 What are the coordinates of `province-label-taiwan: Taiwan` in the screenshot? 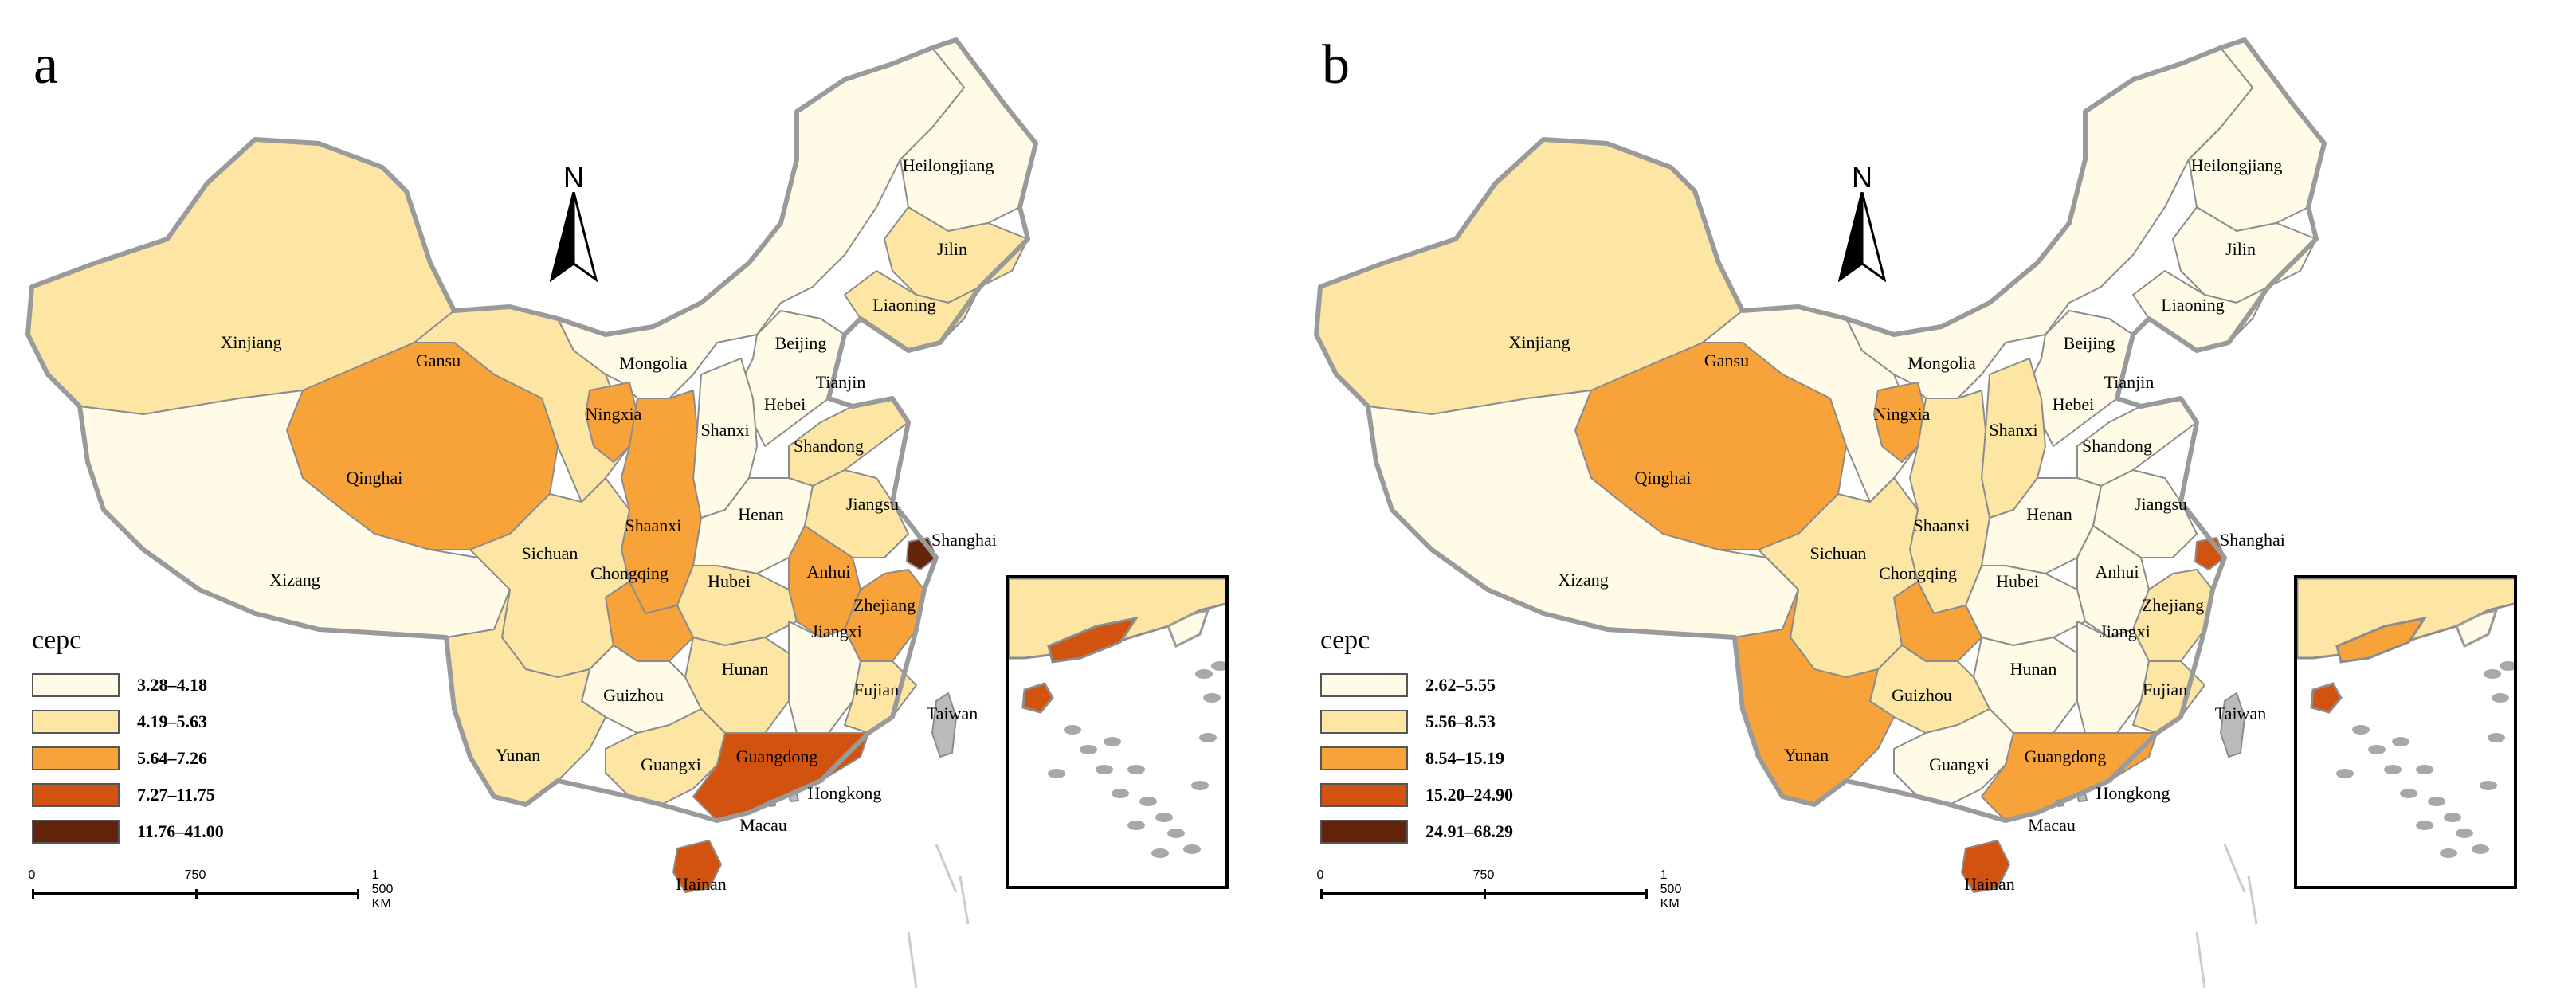 It's located at (952, 713).